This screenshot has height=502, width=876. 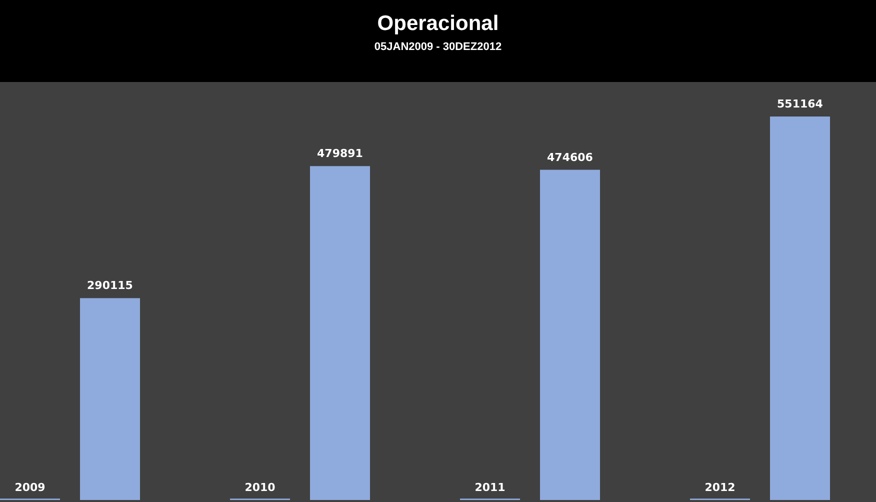 What do you see at coordinates (30, 487) in the screenshot?
I see `x-tick-label: 2009` at bounding box center [30, 487].